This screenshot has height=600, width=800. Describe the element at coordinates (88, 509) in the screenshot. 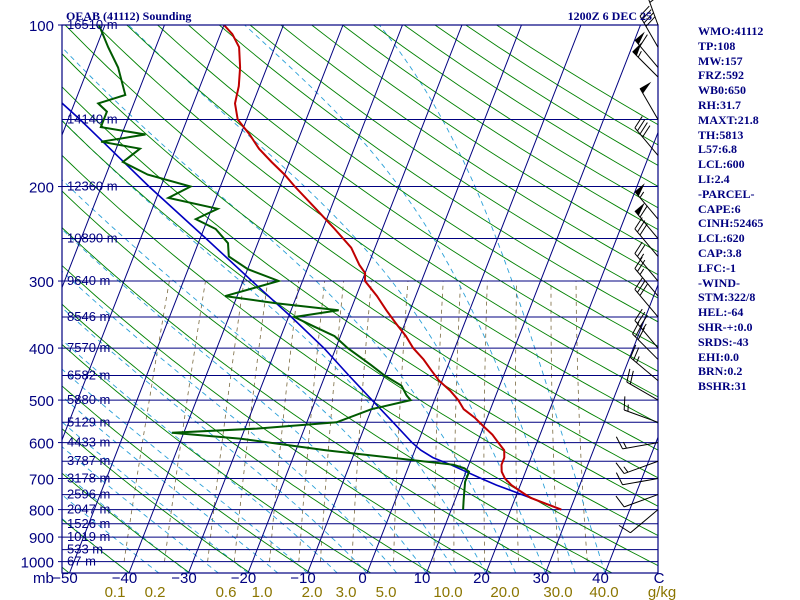

I see `height-label: 2047 m` at that location.